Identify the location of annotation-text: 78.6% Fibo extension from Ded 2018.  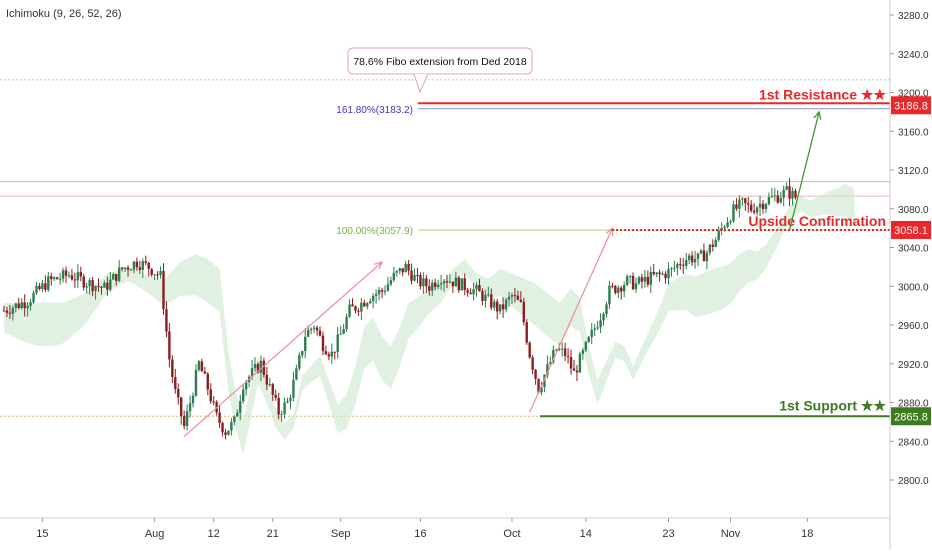
(440, 62).